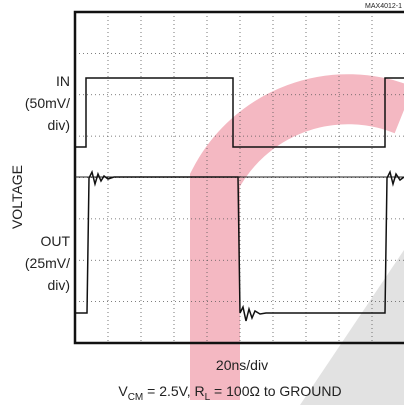 The image size is (404, 405). What do you see at coordinates (123, 391) in the screenshot?
I see `conditions-part: V` at bounding box center [123, 391].